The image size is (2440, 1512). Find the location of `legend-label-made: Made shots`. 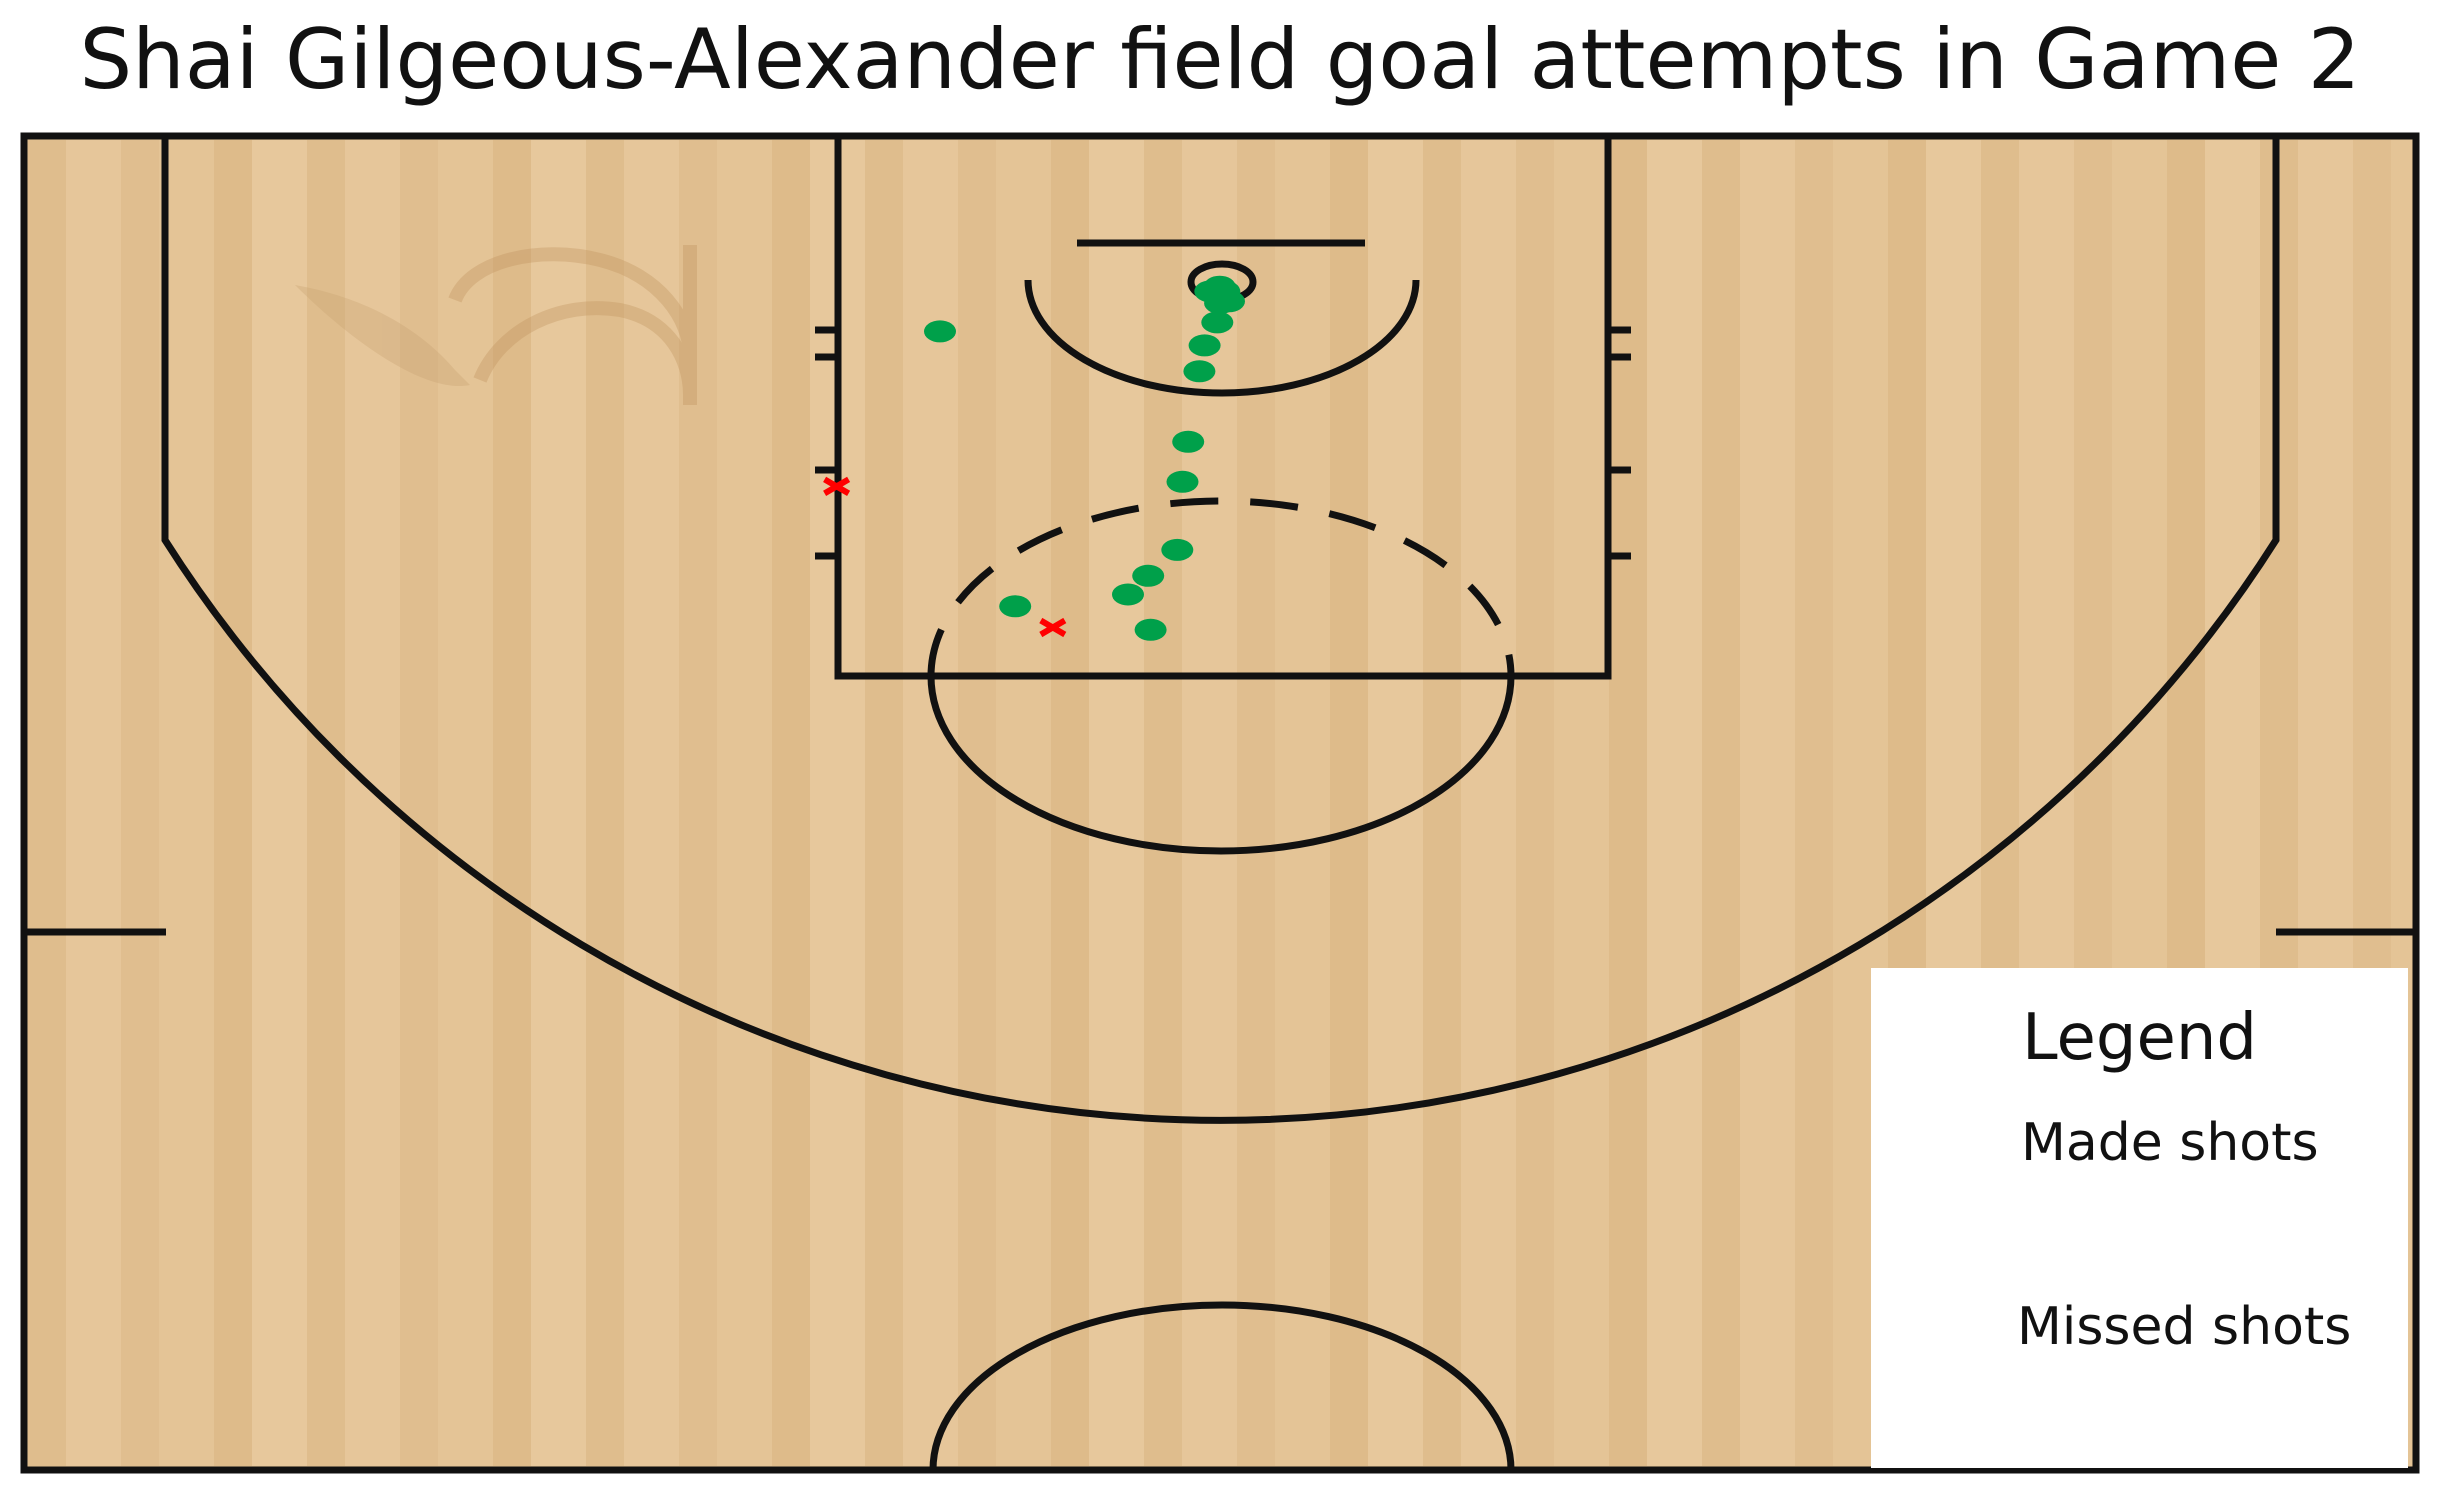

legend-label-made: Made shots is located at coordinates (2170, 1143).